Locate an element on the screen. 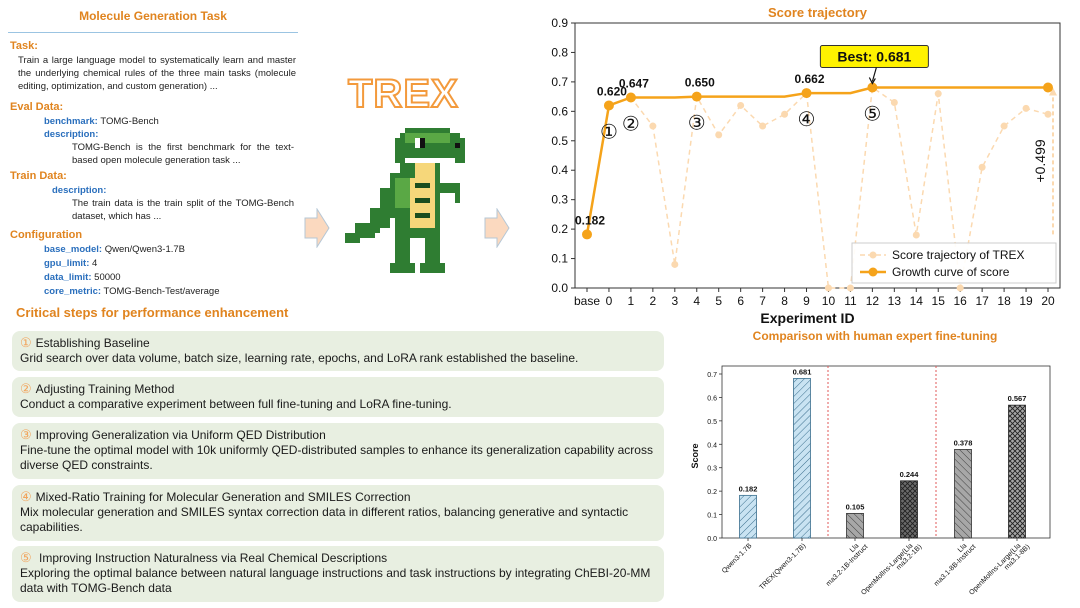  step-number: ⑤ is located at coordinates (26, 557).